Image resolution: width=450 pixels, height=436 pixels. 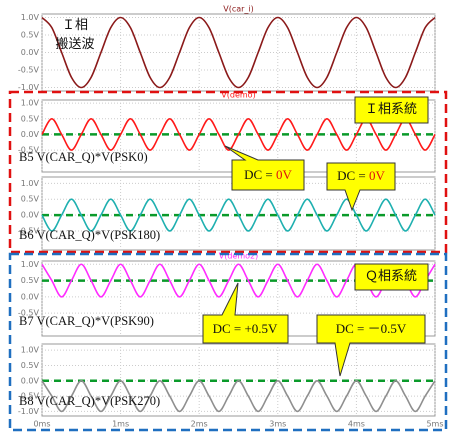 I want to click on trace-title: V(demo), so click(x=238, y=95).